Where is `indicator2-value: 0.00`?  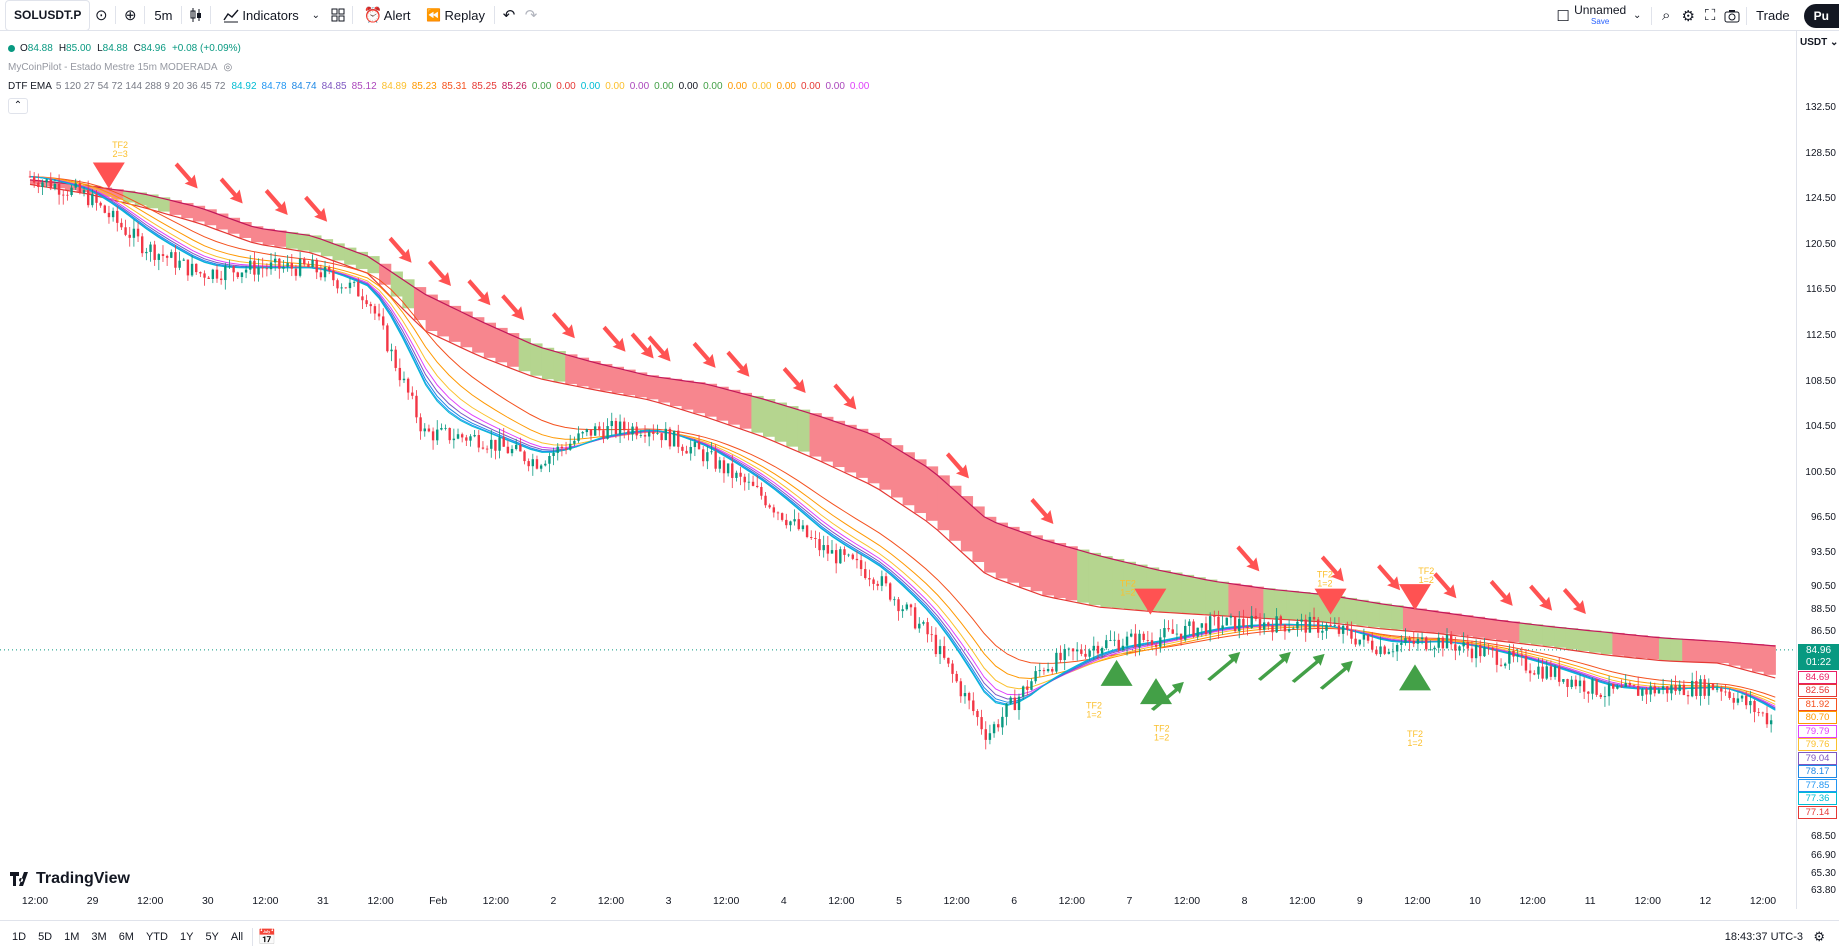 indicator2-value: 0.00 is located at coordinates (664, 86).